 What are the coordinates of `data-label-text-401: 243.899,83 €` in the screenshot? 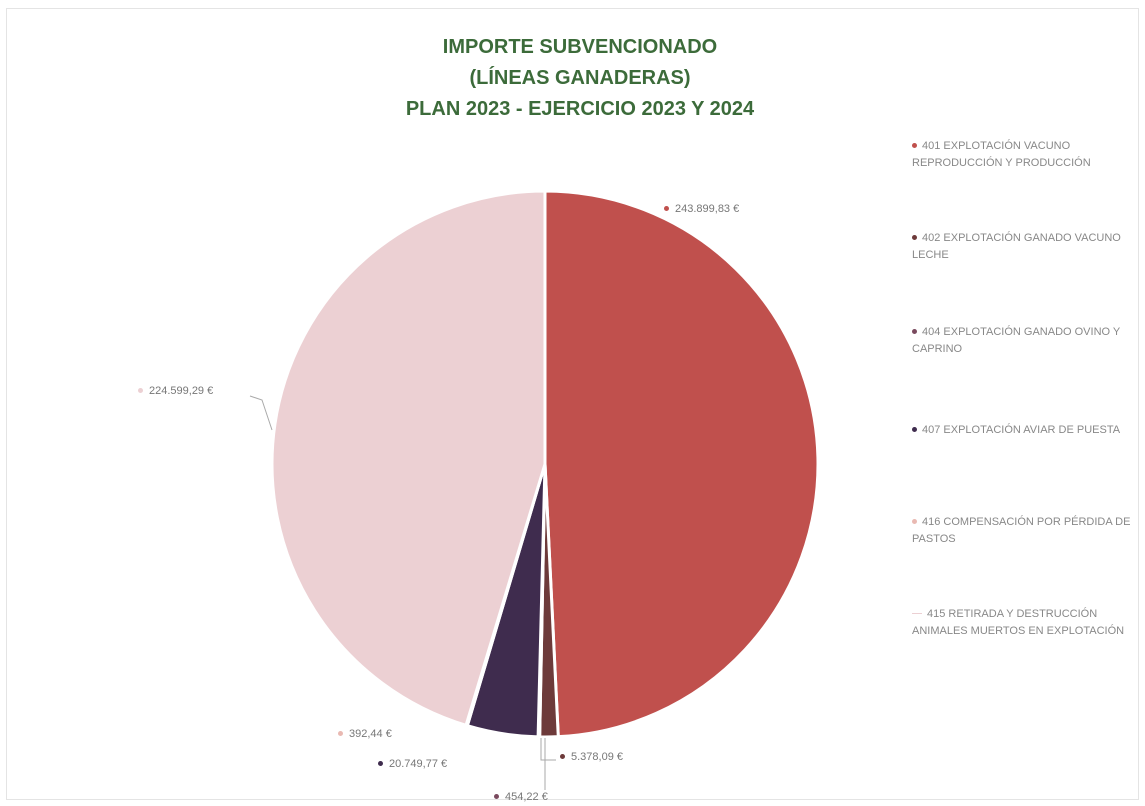 It's located at (707, 209).